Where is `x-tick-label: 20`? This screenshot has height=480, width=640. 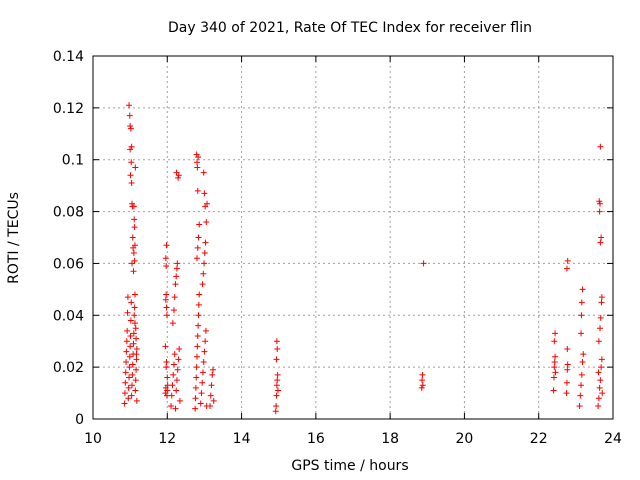 x-tick-label: 20 is located at coordinates (465, 439).